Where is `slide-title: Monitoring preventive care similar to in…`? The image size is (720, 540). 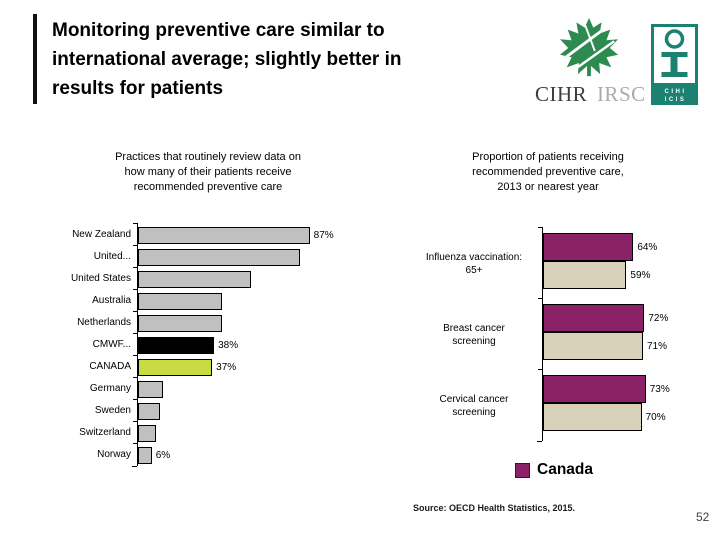 slide-title: Monitoring preventive care similar to in… is located at coordinates (272, 59).